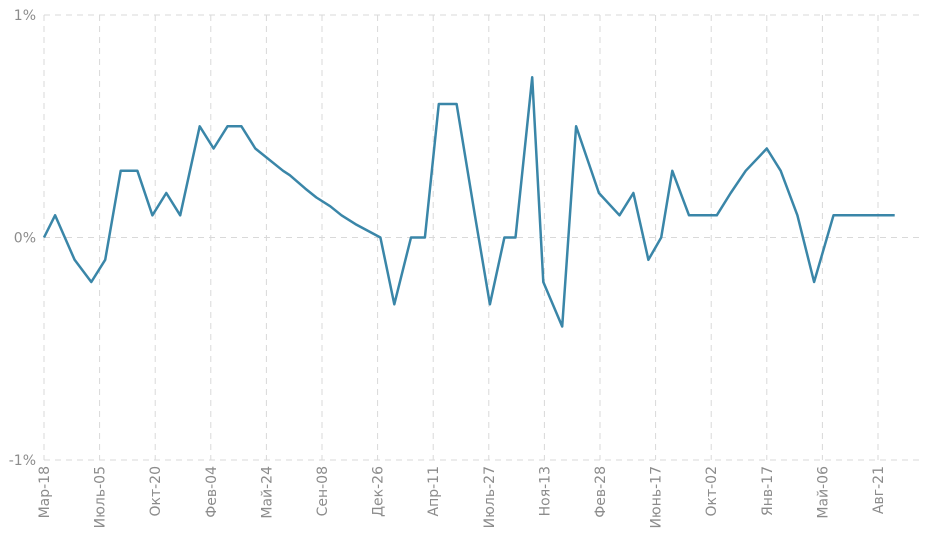 This screenshot has height=553, width=944. What do you see at coordinates (212, 492) in the screenshot?
I see `x-tick-label: Фев-04` at bounding box center [212, 492].